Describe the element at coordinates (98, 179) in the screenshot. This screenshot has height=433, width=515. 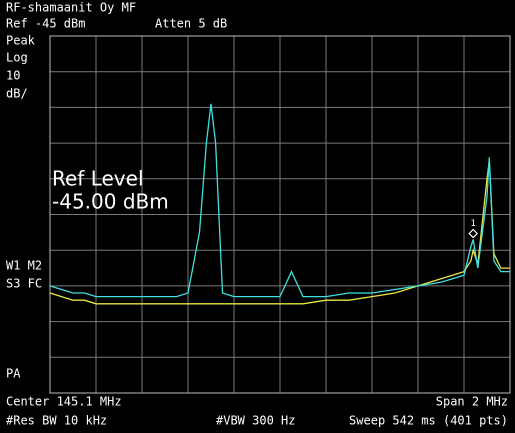
I see `ref-level-label: Ref Level` at that location.